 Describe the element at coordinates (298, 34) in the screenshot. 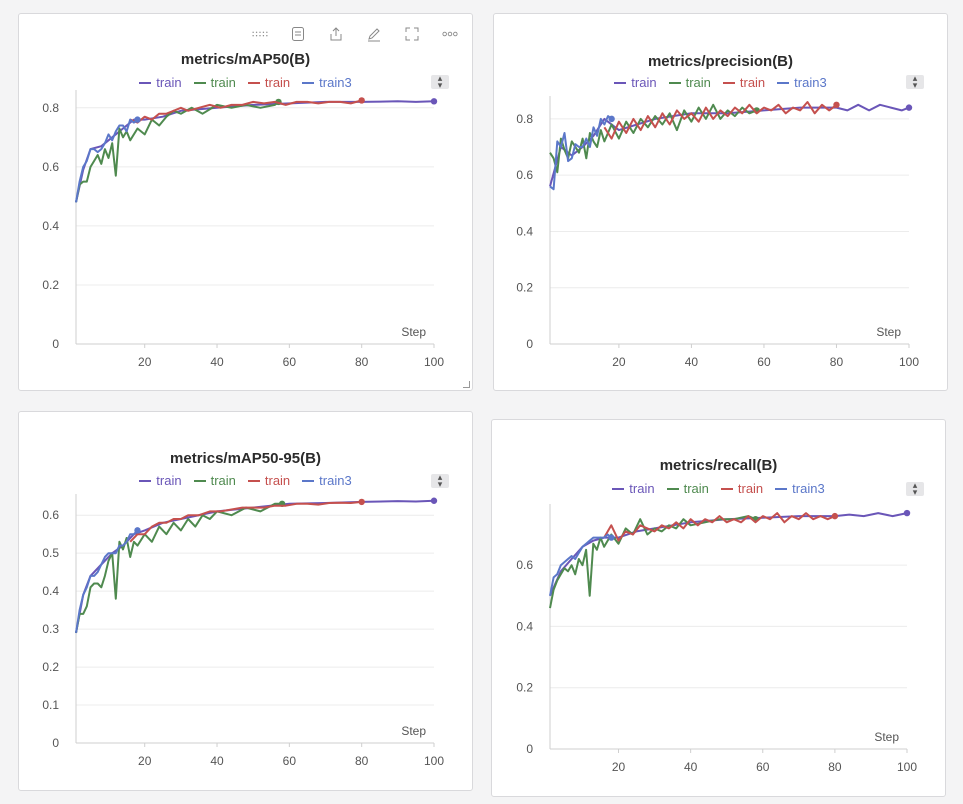

I see `notes-icon` at that location.